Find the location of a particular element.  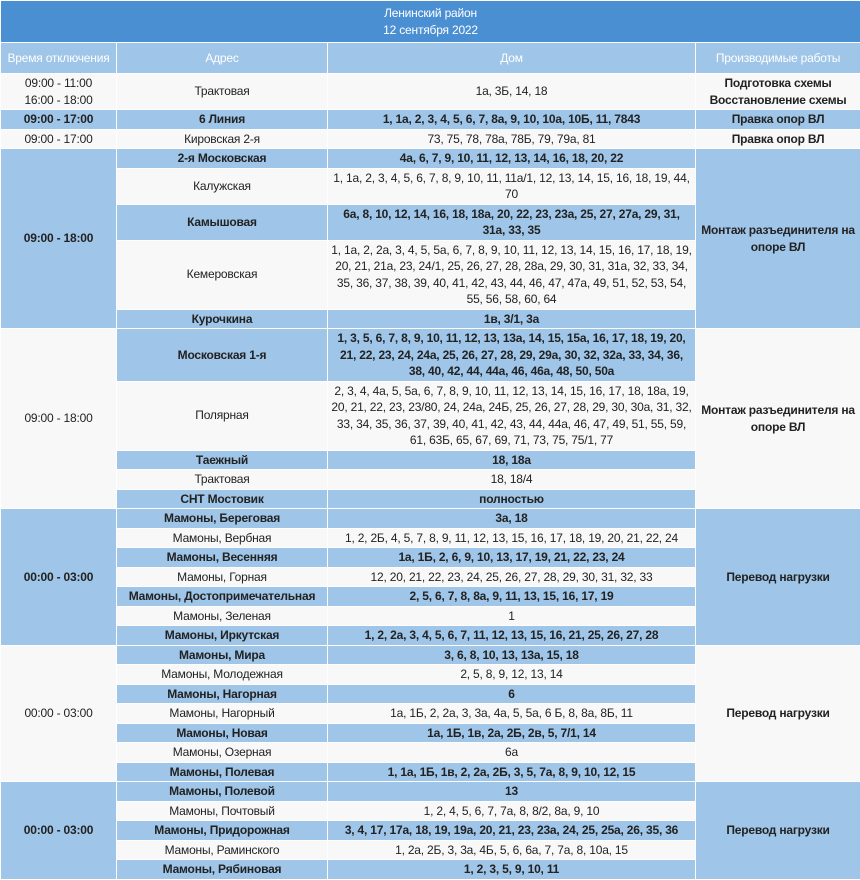

column-header-house: Дом is located at coordinates (512, 58).